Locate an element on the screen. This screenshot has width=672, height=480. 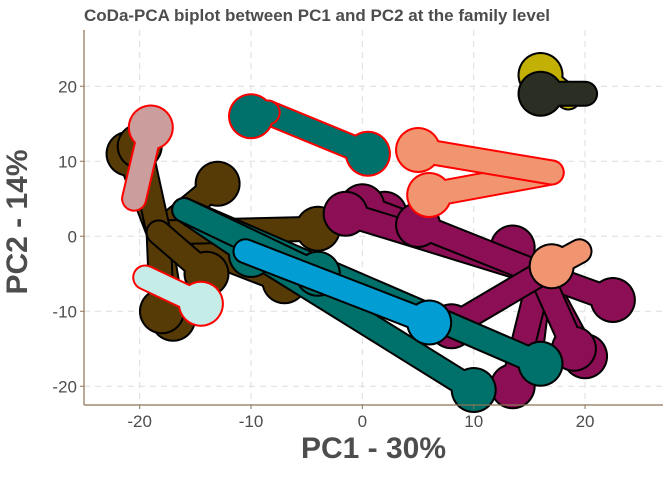
y-tick-label: 0 is located at coordinates (72, 236).